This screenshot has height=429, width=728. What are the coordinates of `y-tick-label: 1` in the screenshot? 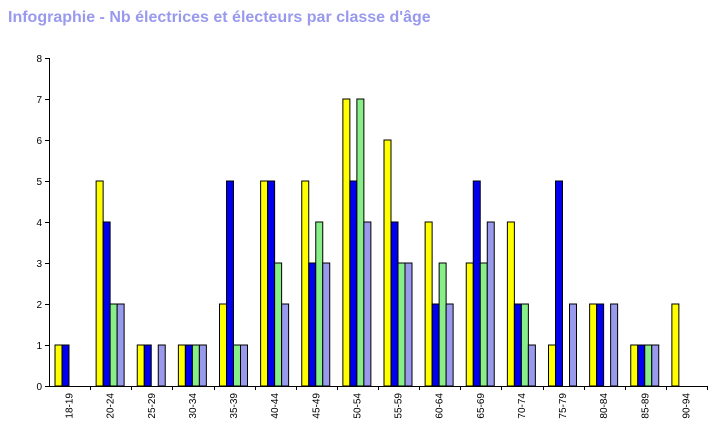 It's located at (39, 346).